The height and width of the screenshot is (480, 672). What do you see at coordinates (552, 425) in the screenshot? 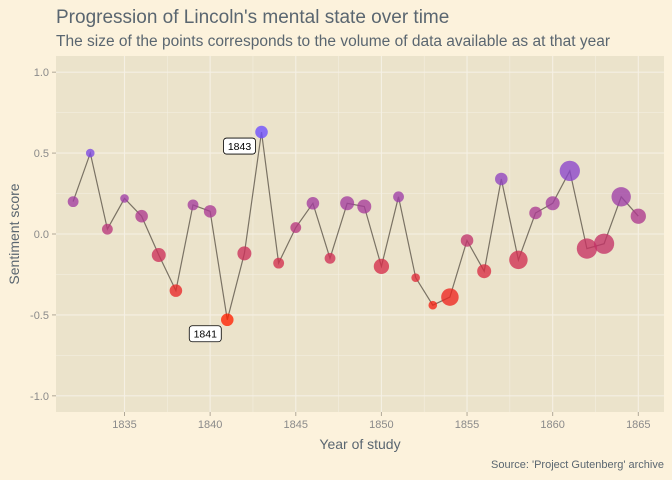
I see `x-tick-label: 1860` at bounding box center [552, 425].